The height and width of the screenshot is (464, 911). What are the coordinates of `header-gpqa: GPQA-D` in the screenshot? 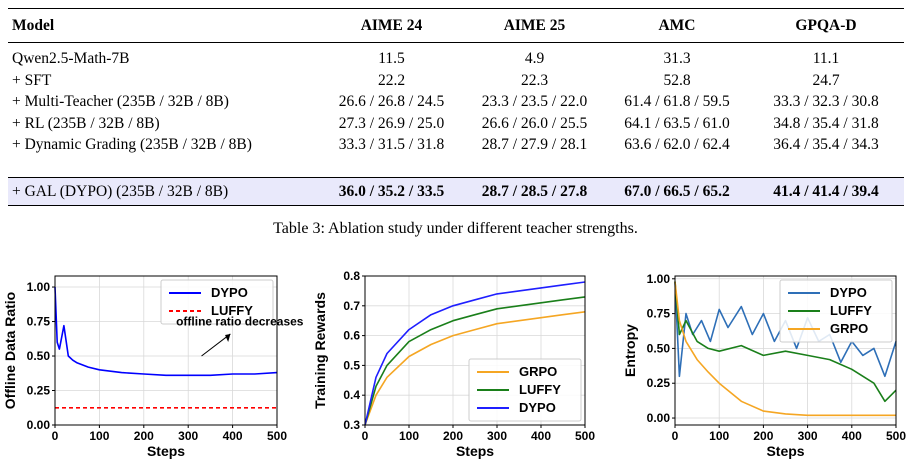 It's located at (826, 25).